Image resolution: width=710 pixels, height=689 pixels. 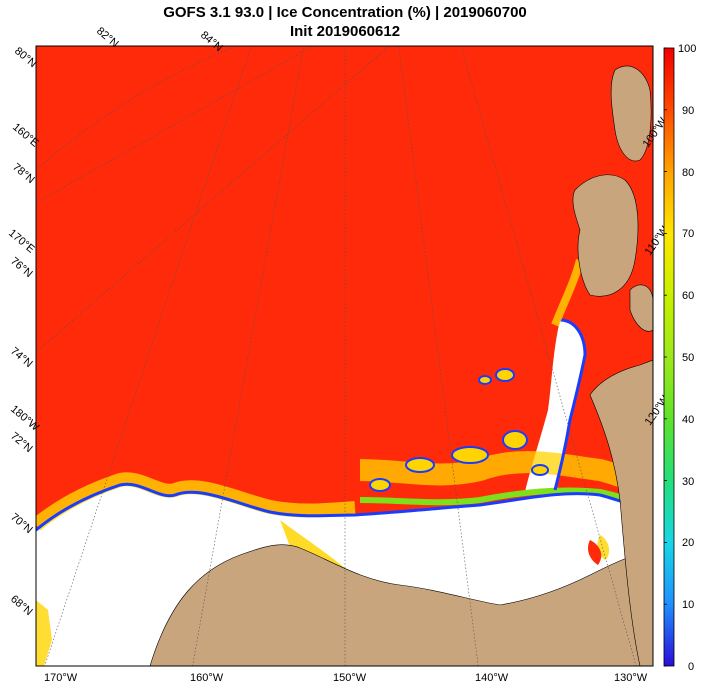 What do you see at coordinates (688, 420) in the screenshot?
I see `colorbar-label: 40` at bounding box center [688, 420].